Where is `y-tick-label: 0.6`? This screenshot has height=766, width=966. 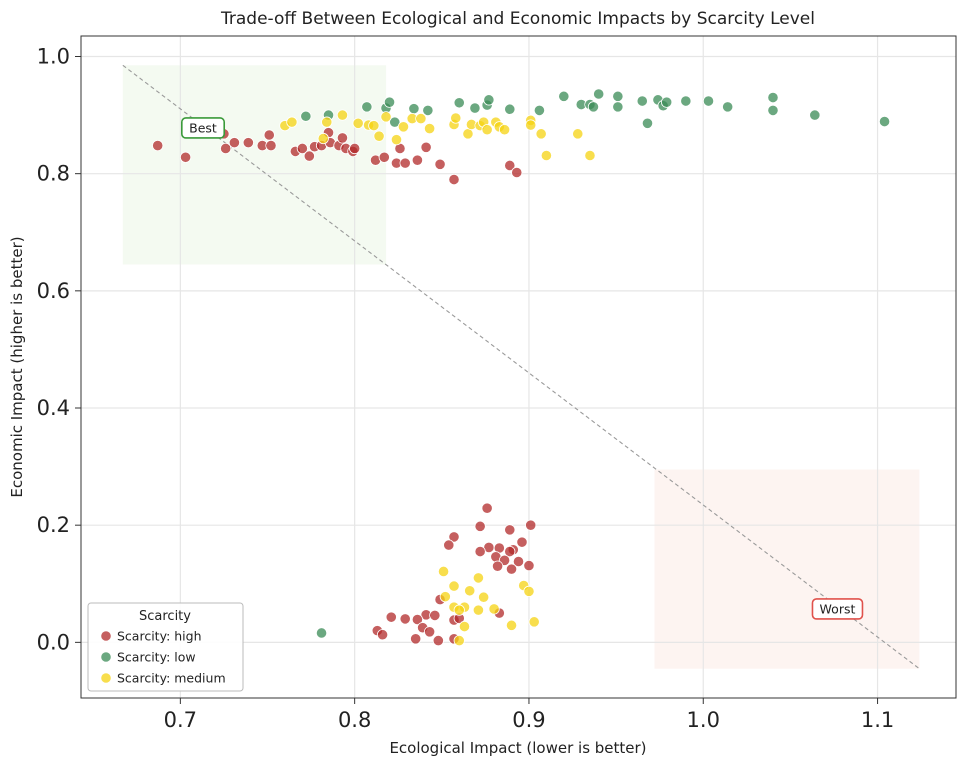 y-tick-label: 0.6 is located at coordinates (53, 291).